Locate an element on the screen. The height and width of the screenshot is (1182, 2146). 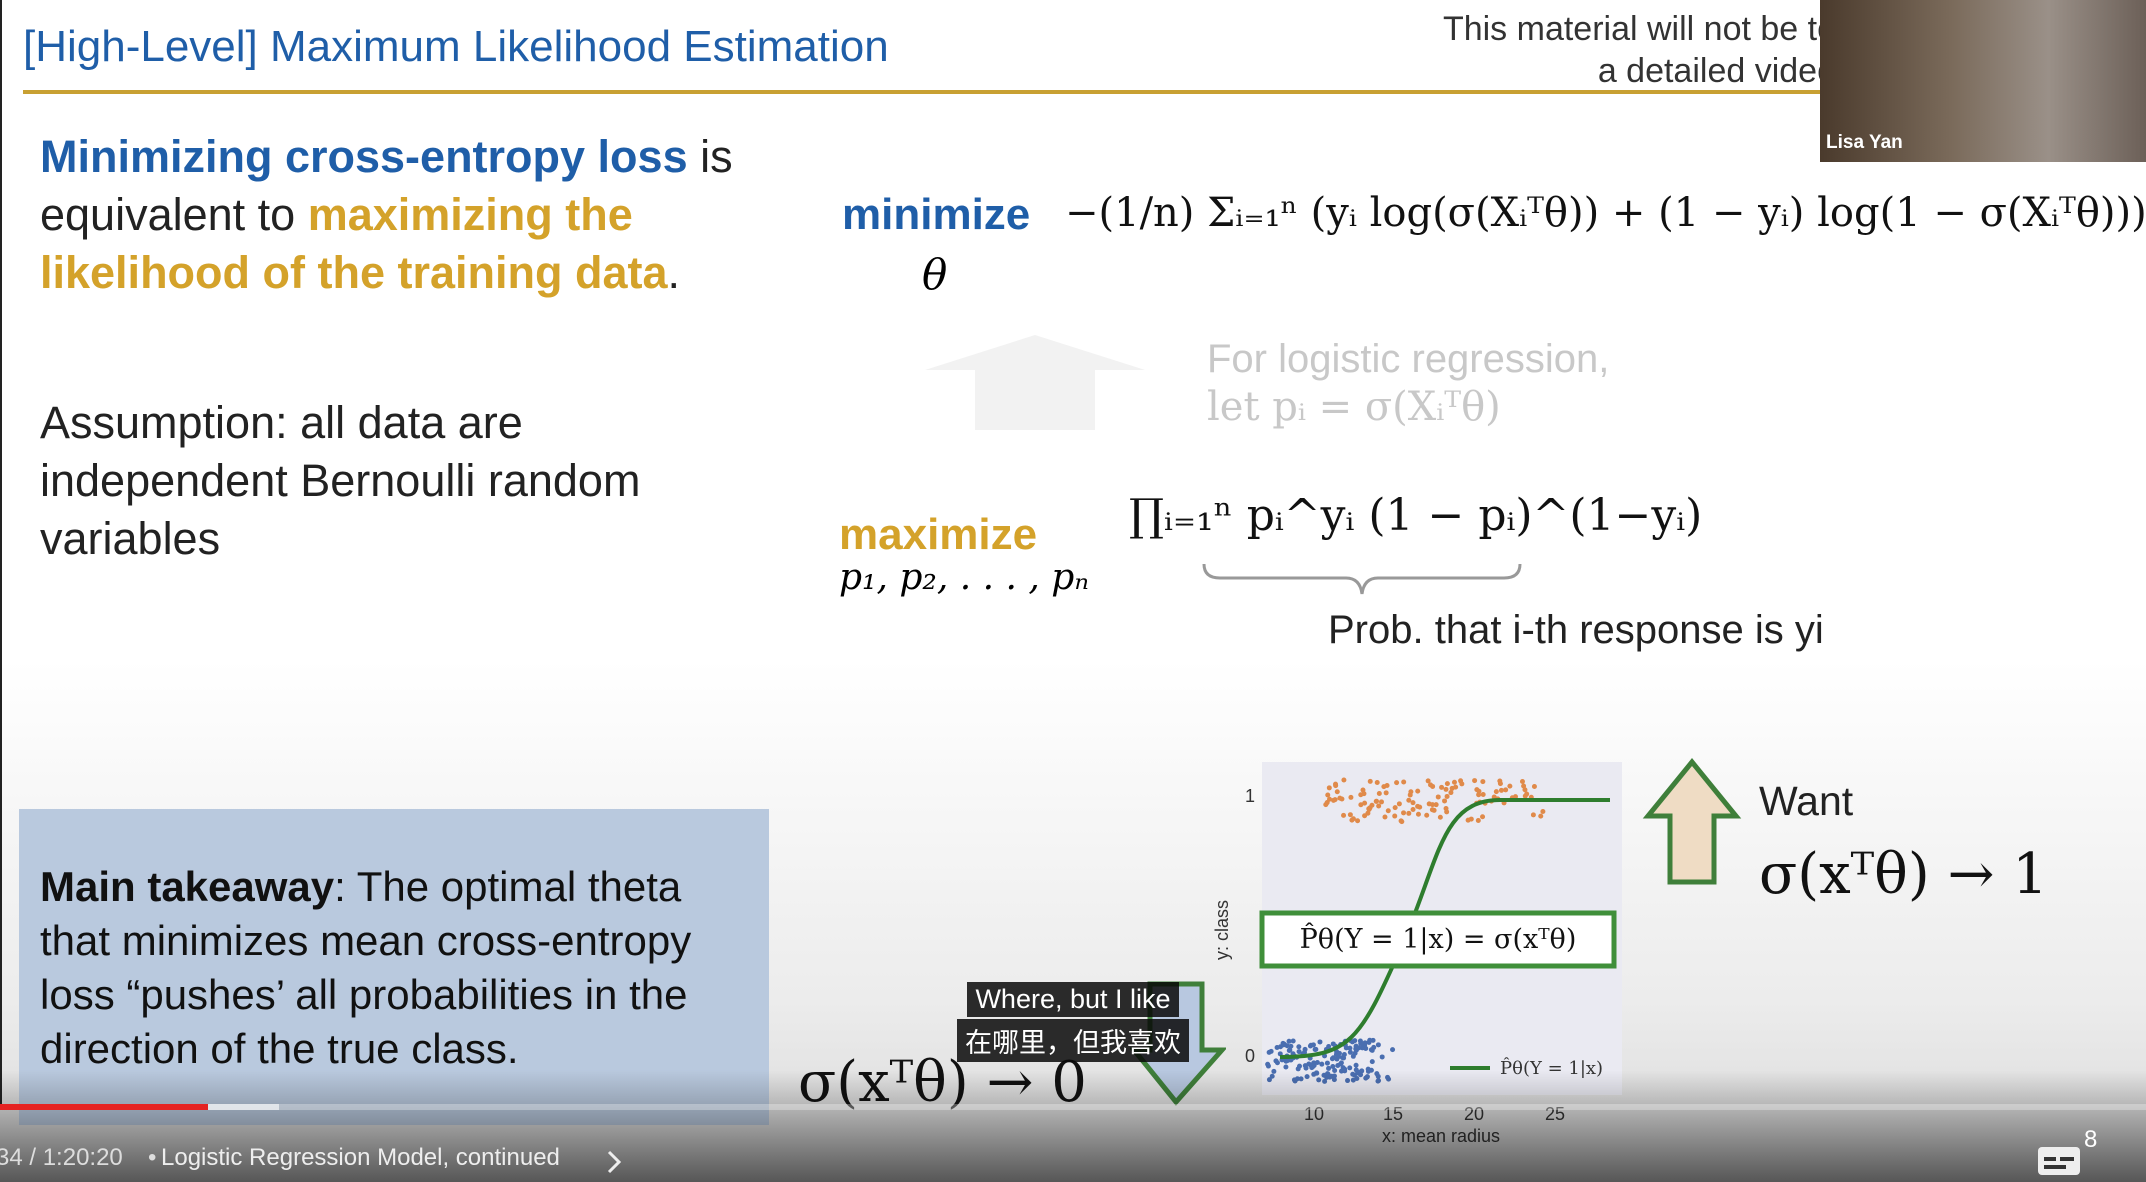
likelihood-formula: ∏ᵢ₌₁ⁿ pᵢ^yᵢ (1 − pᵢ)^(1−yᵢ) is located at coordinates (1416, 515).